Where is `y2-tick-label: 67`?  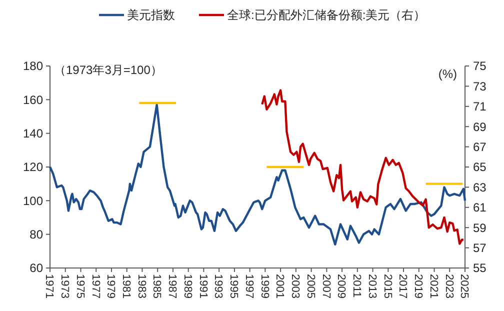 y2-tick-label: 67 is located at coordinates (480, 147).